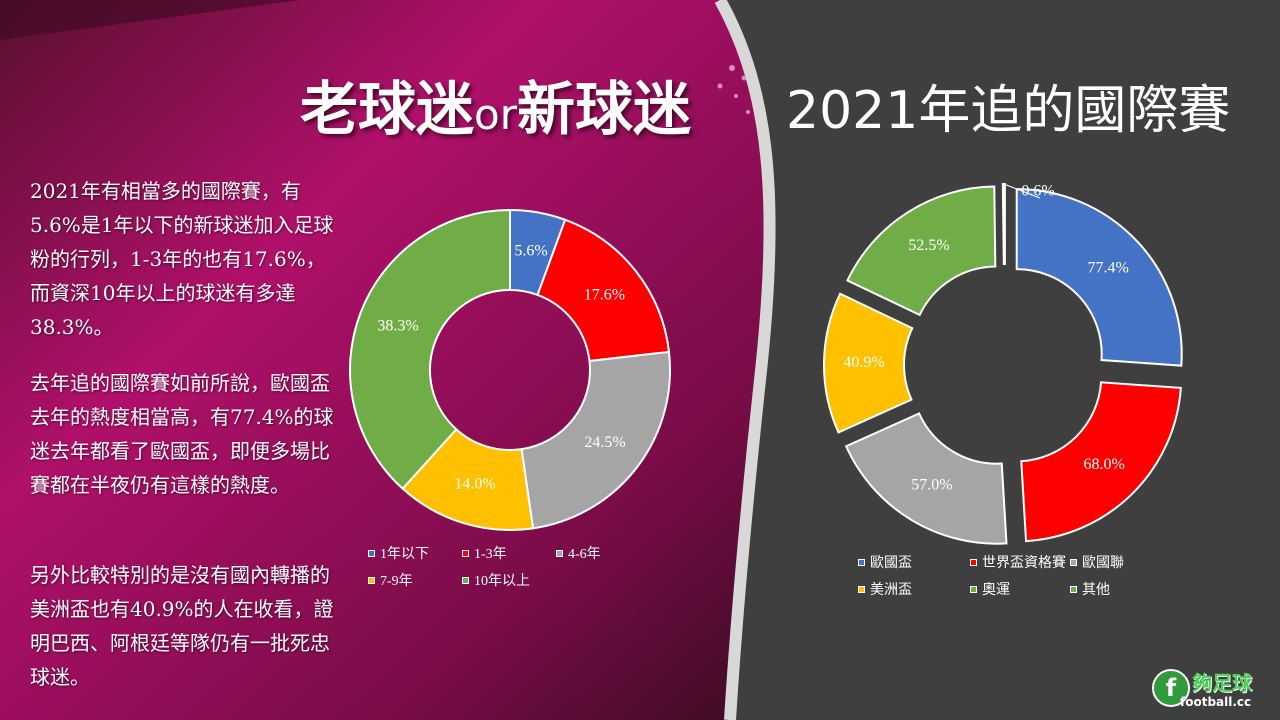 The height and width of the screenshot is (720, 1280). Describe the element at coordinates (745, 360) in the screenshot. I see `divider-curve` at that location.